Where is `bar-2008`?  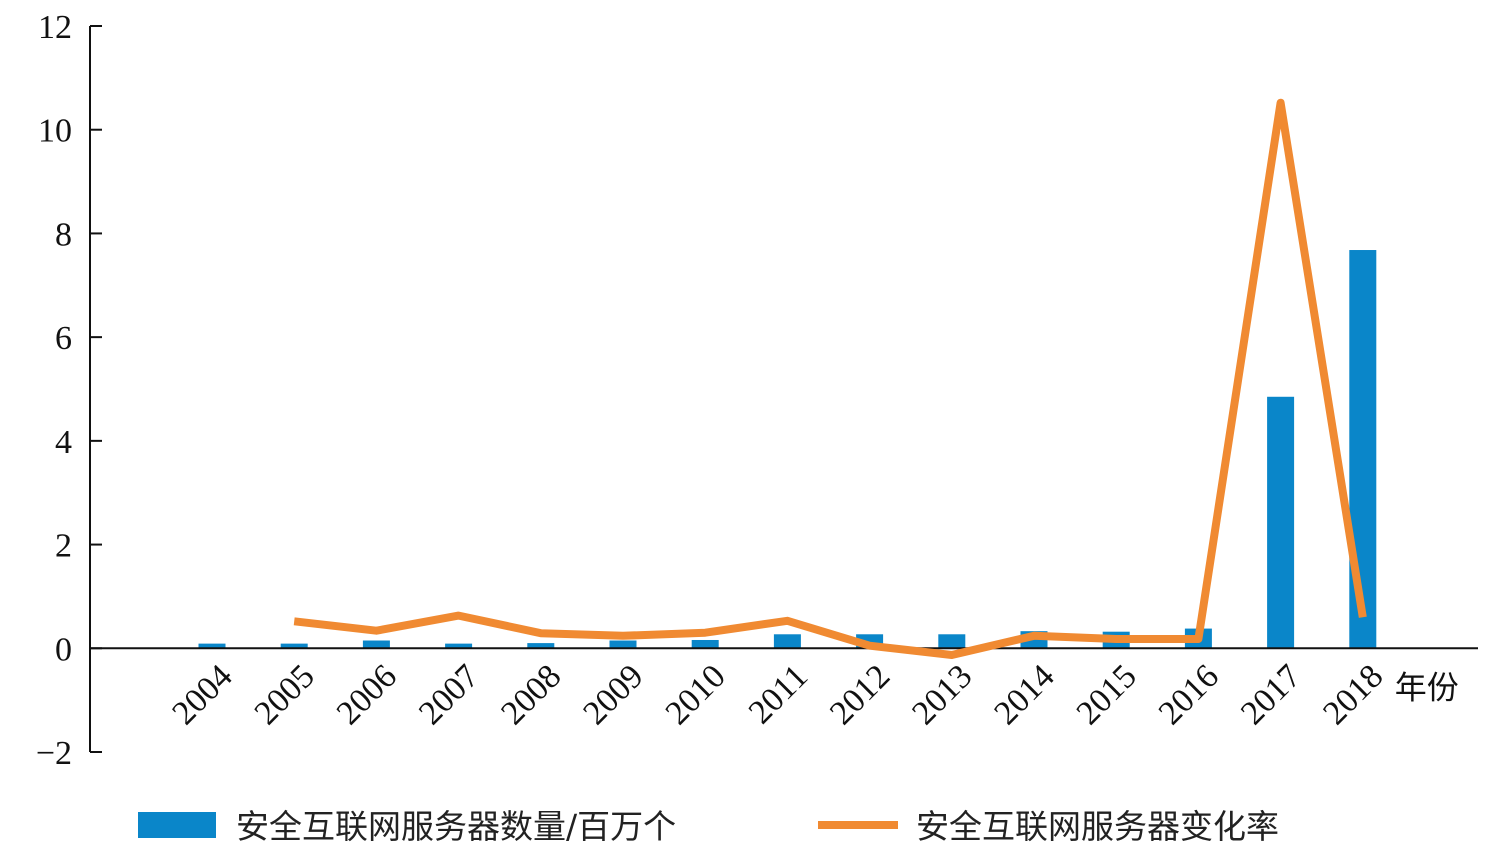
bar-2008 is located at coordinates (541, 646).